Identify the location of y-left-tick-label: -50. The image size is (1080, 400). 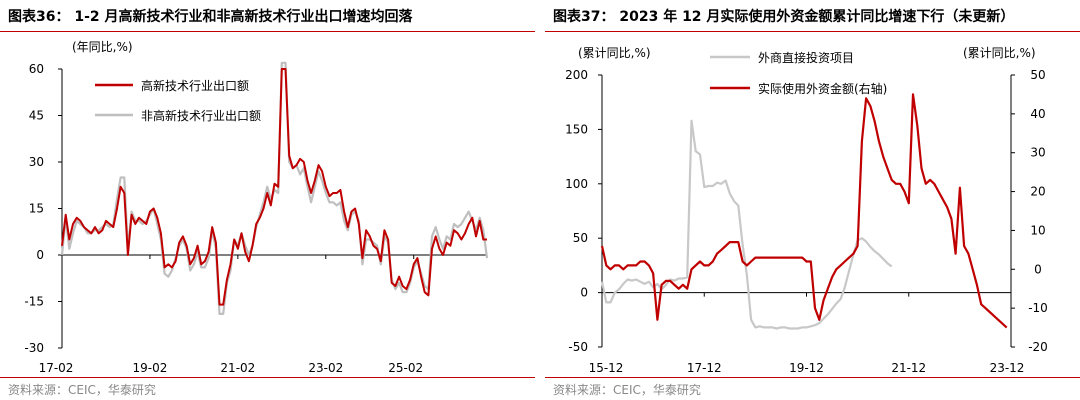
(578, 347).